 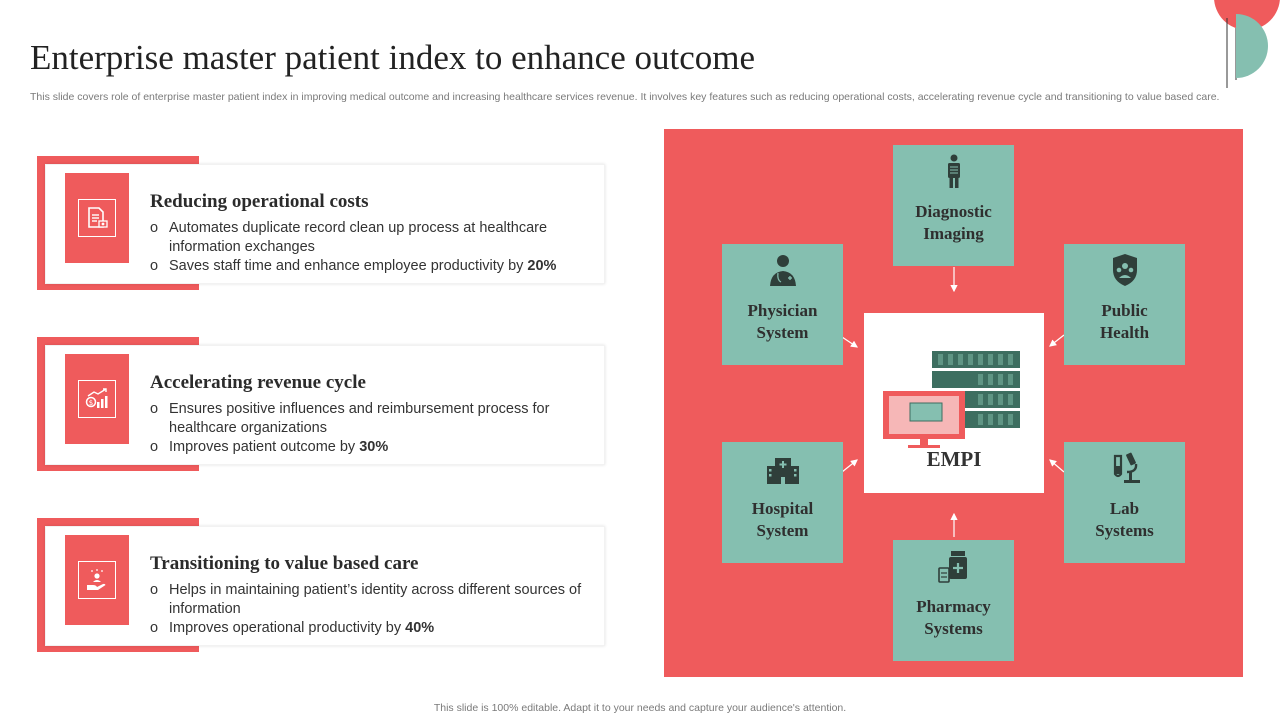 What do you see at coordinates (782, 519) in the screenshot?
I see `node-label: Hospital System` at bounding box center [782, 519].